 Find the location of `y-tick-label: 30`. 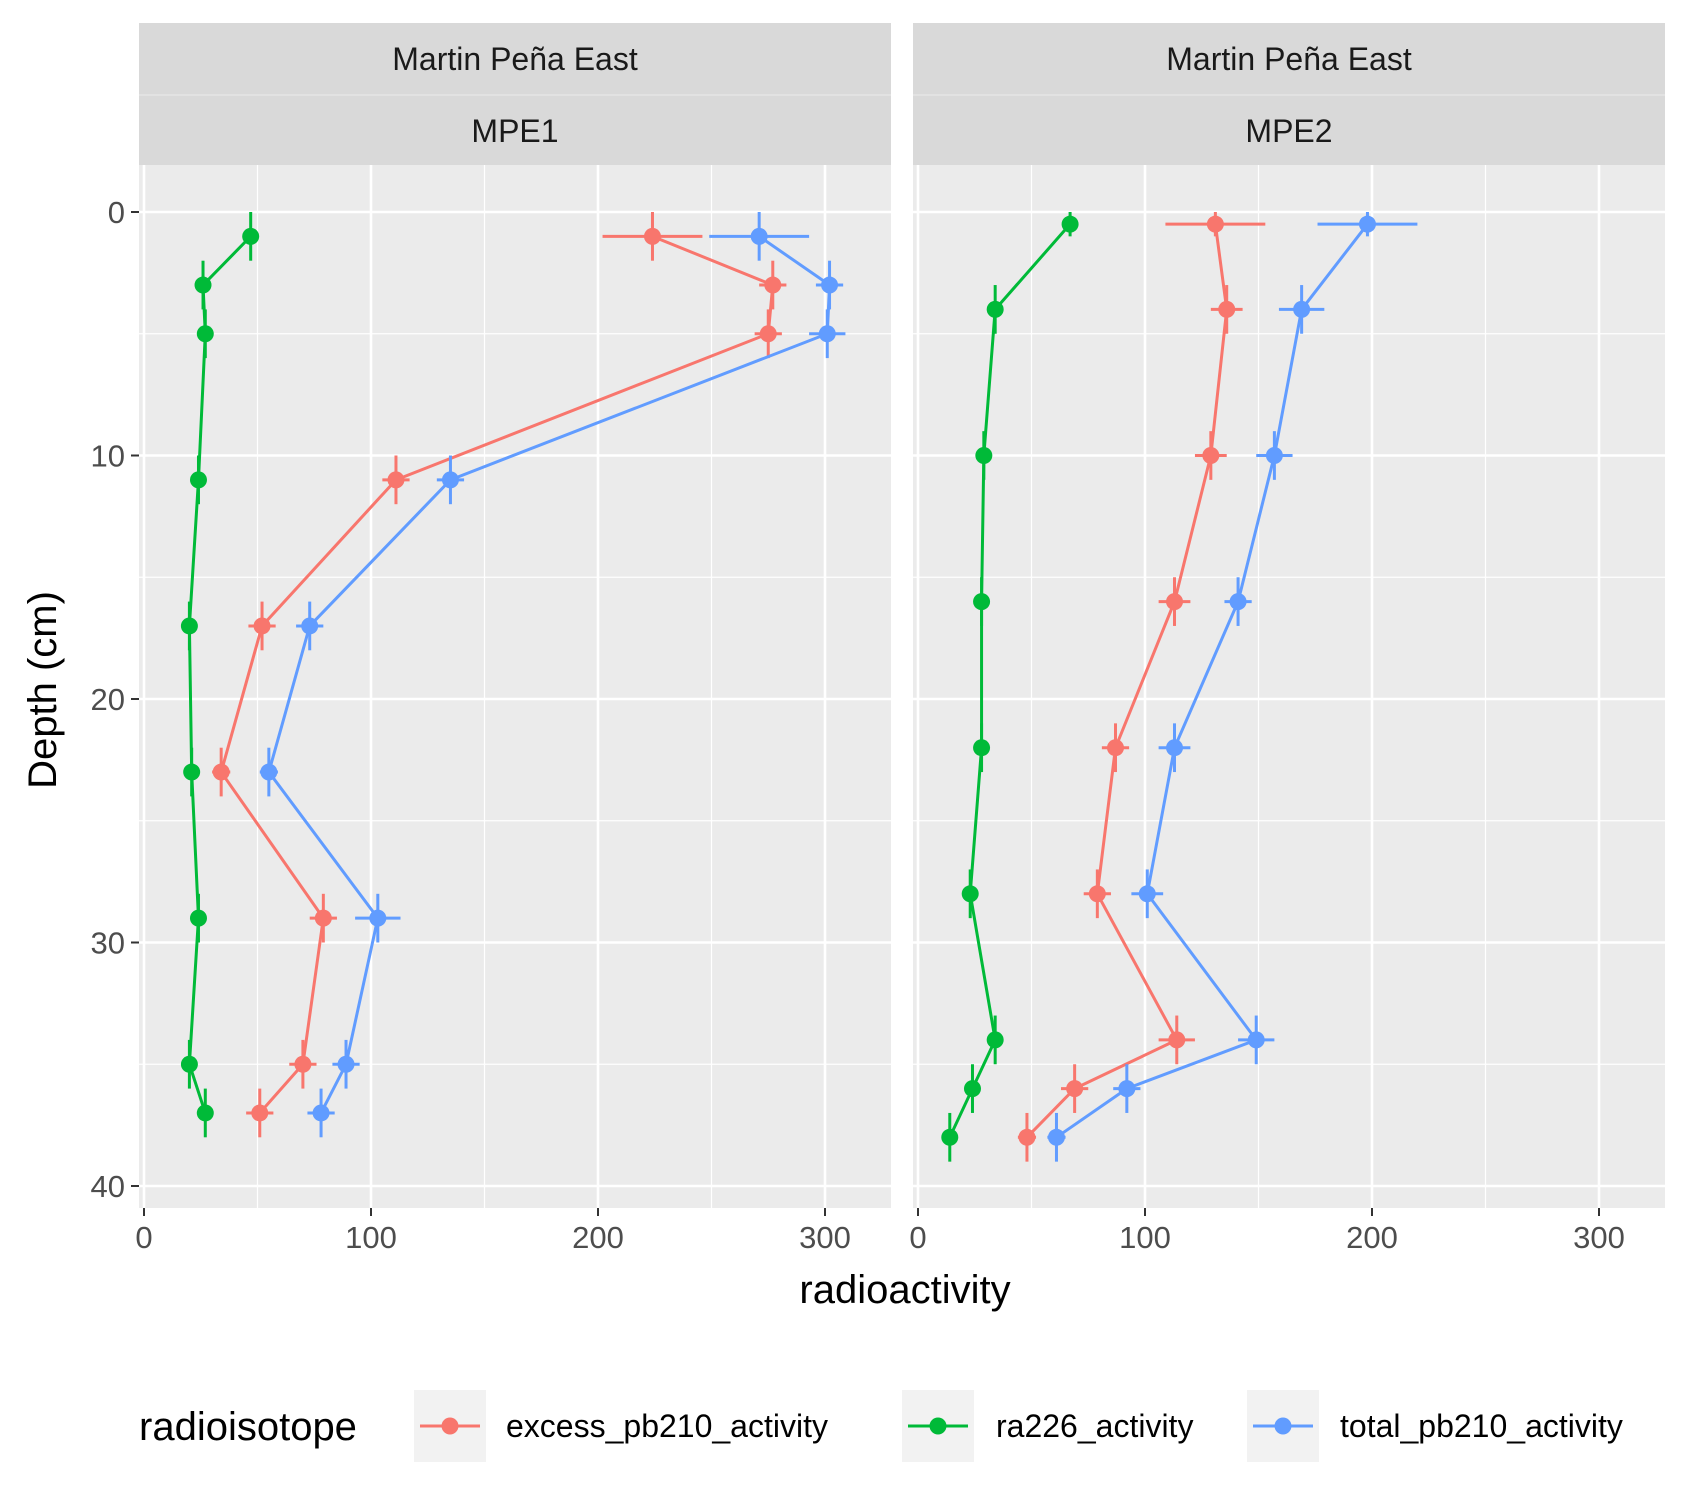

y-tick-label: 30 is located at coordinates (108, 943).